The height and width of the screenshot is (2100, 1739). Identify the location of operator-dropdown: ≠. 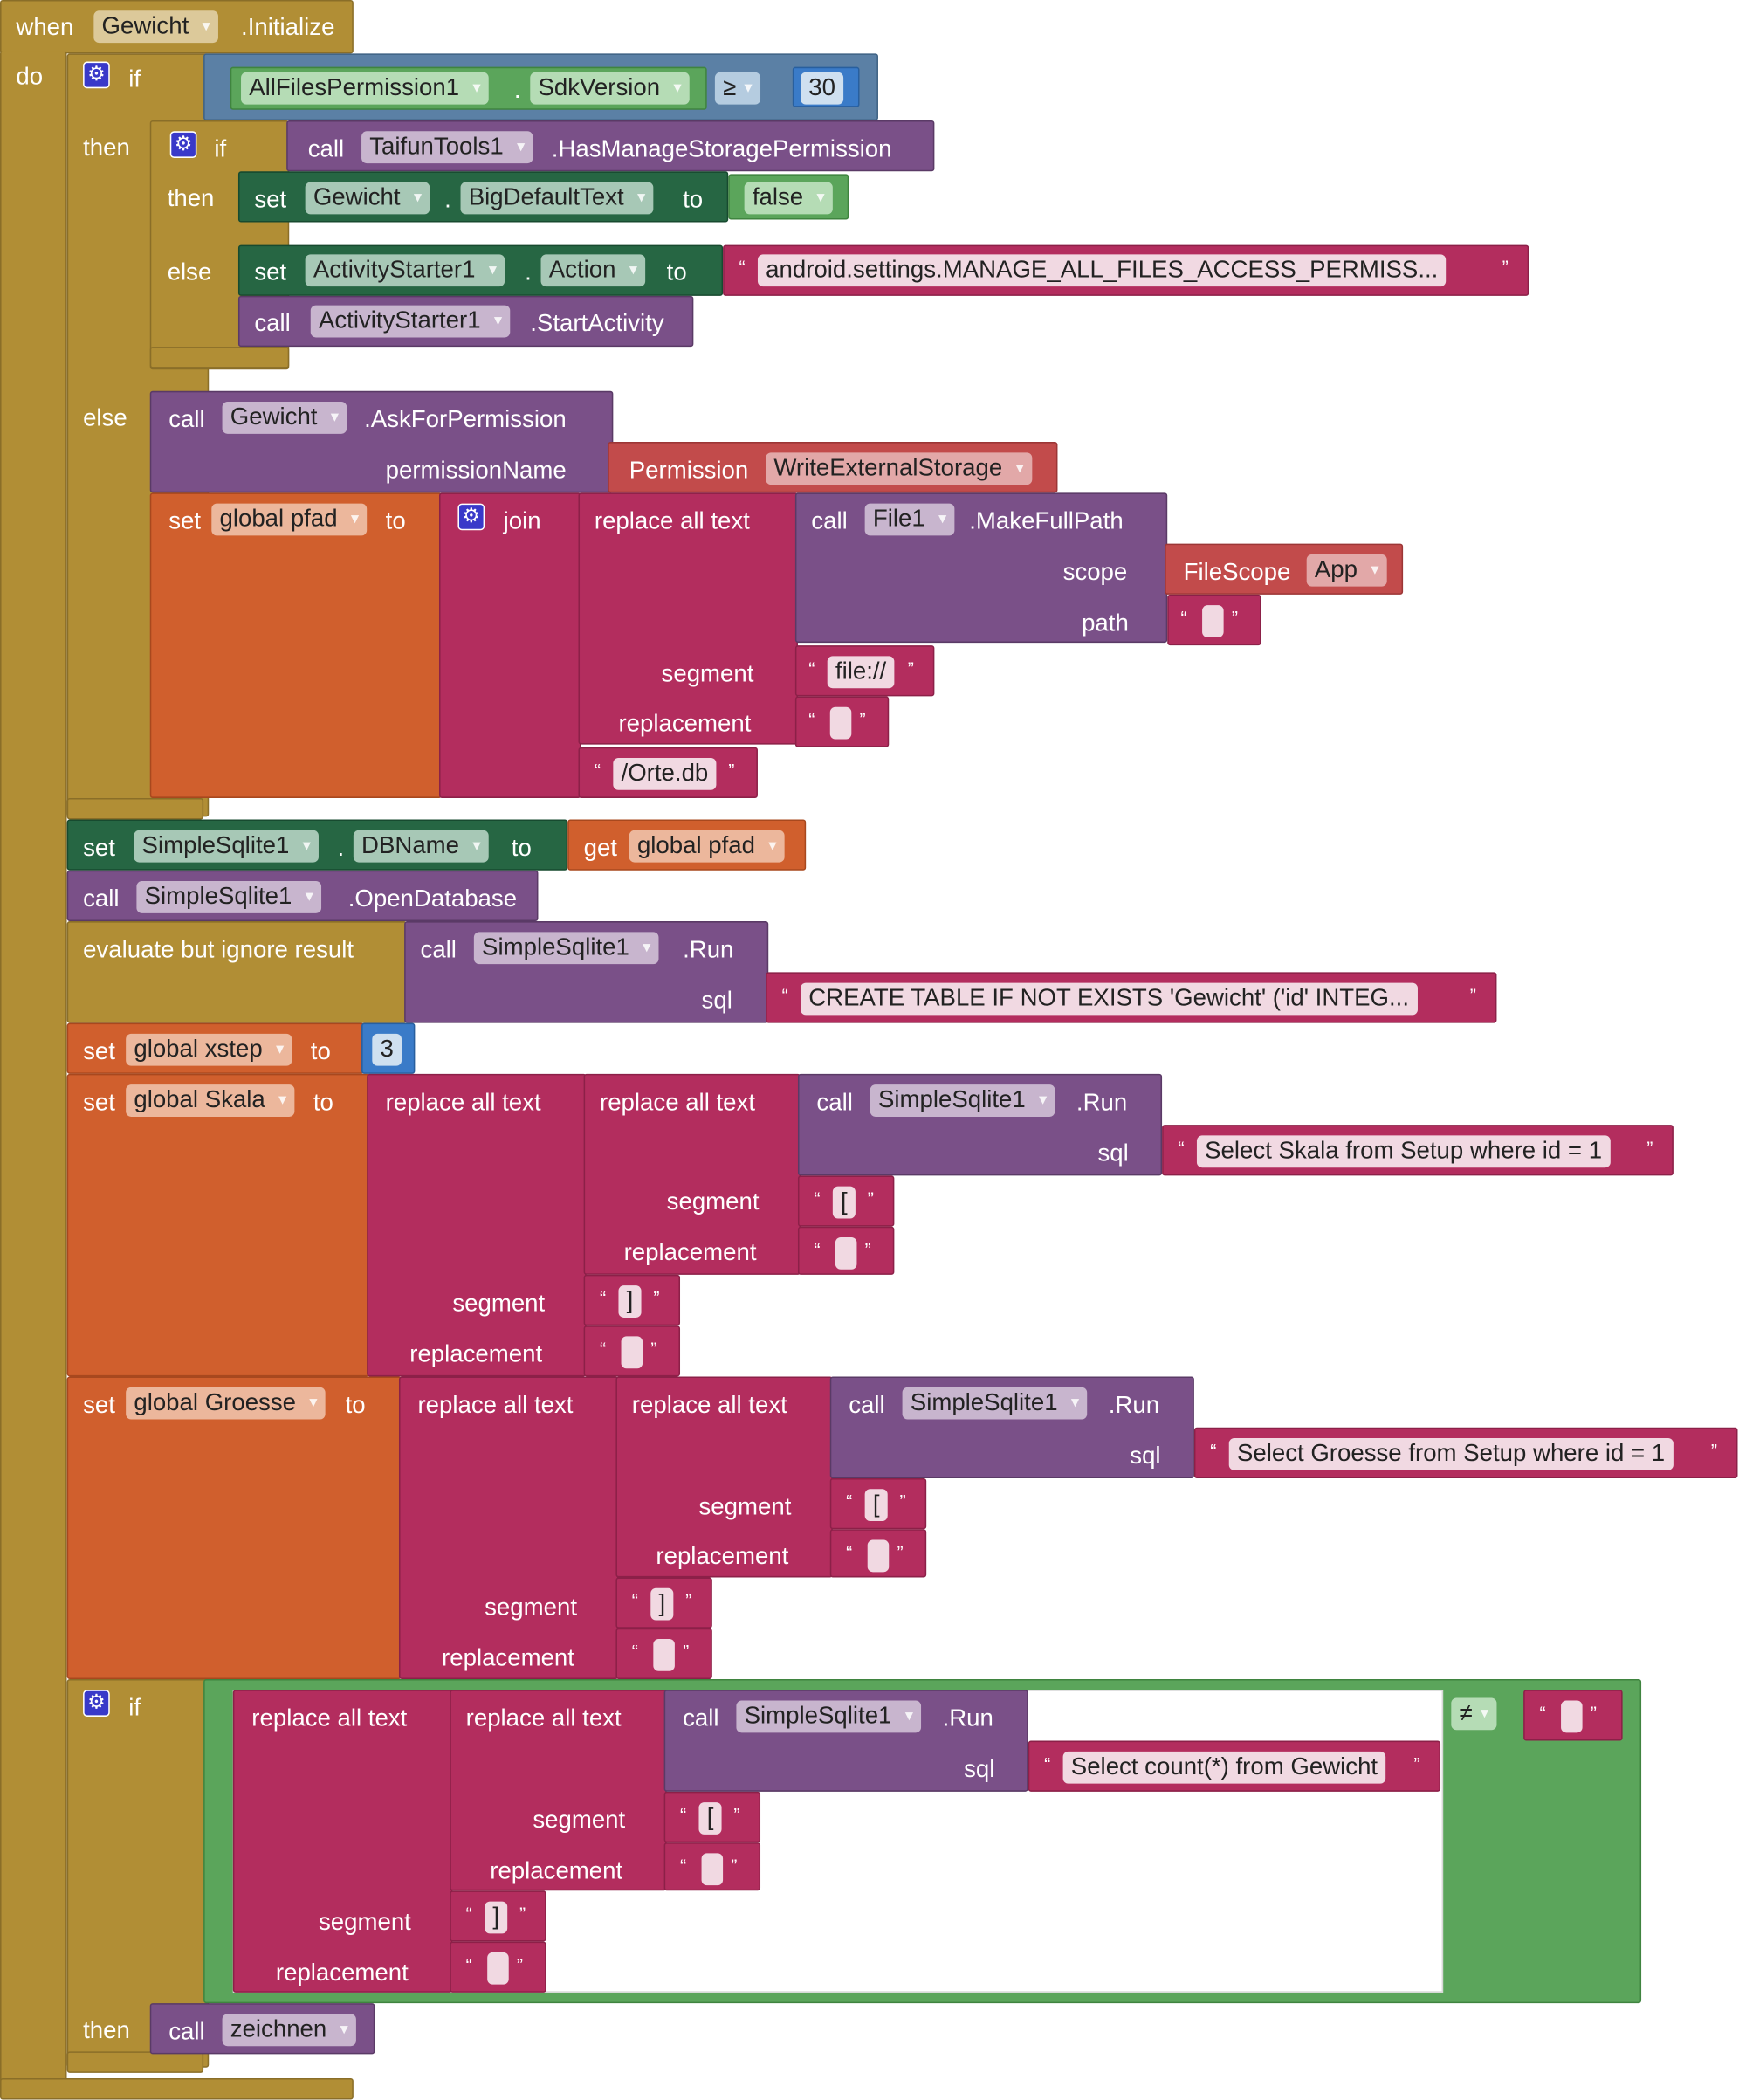
(1474, 1714).